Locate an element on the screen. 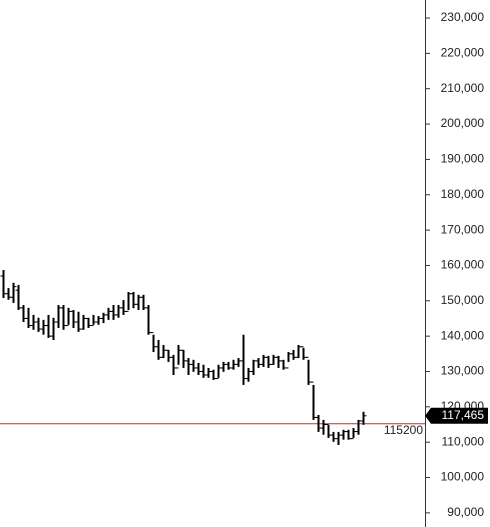 This screenshot has width=490, height=527. y-tick-label: 230,000 is located at coordinates (463, 17).